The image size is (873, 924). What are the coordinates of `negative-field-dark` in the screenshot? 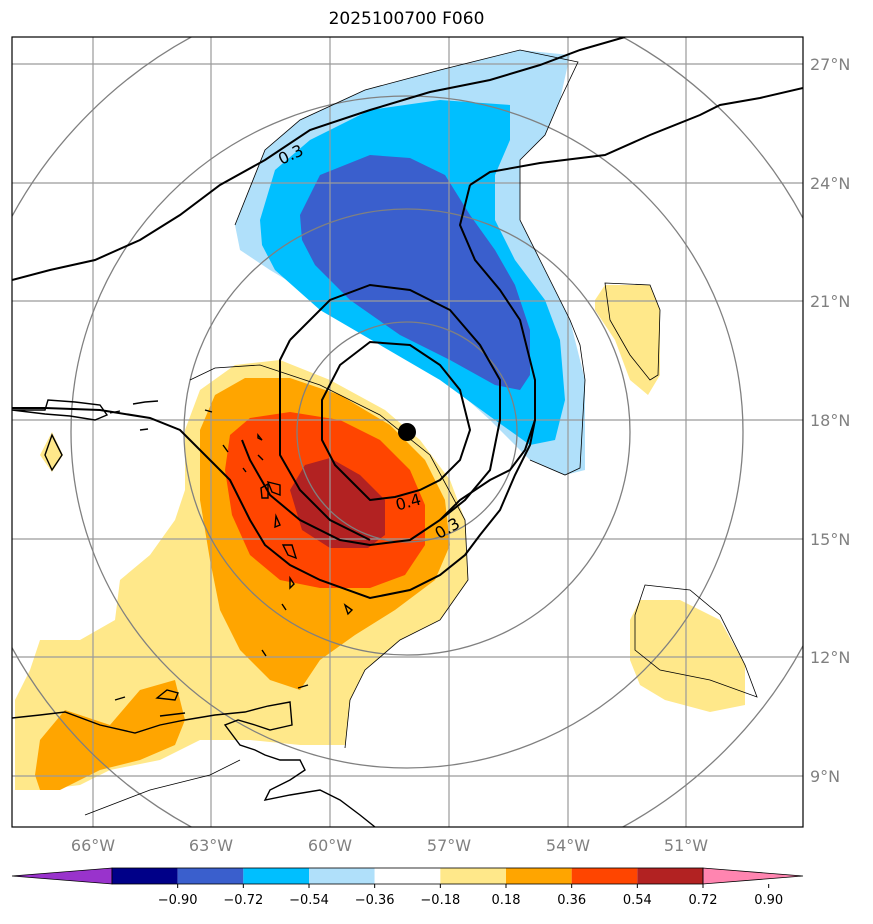 It's located at (415, 272).